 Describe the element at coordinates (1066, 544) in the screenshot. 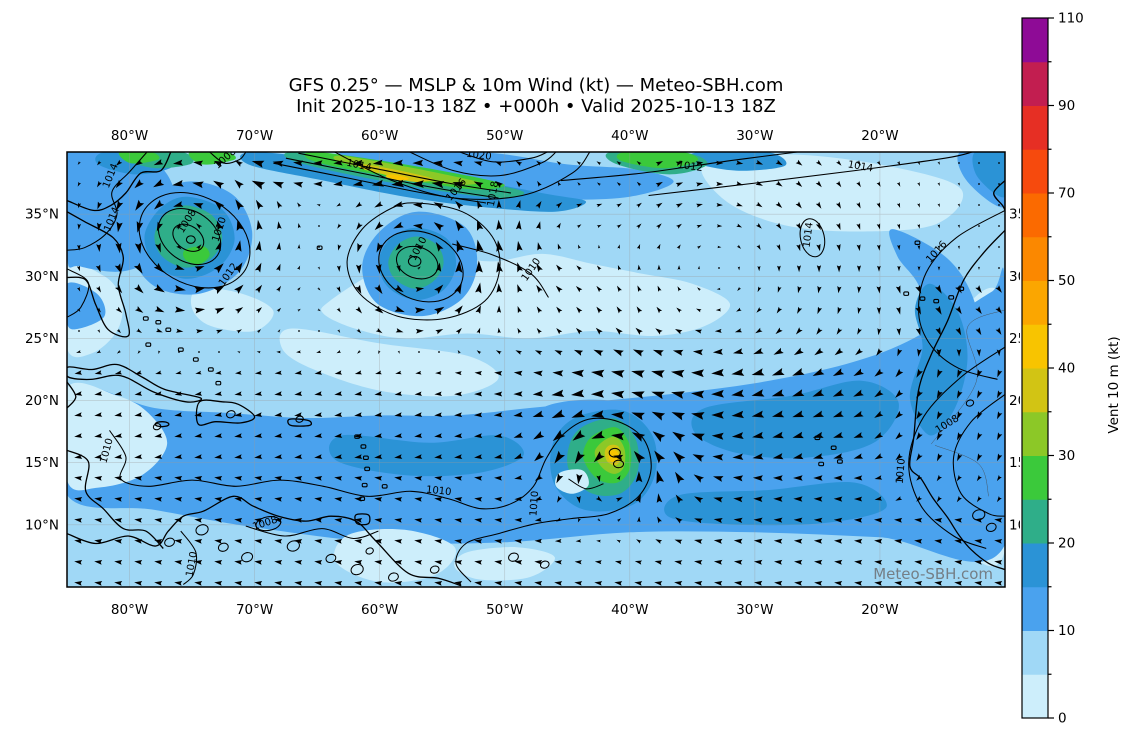

I see `colorbar-tick-label: 20` at that location.